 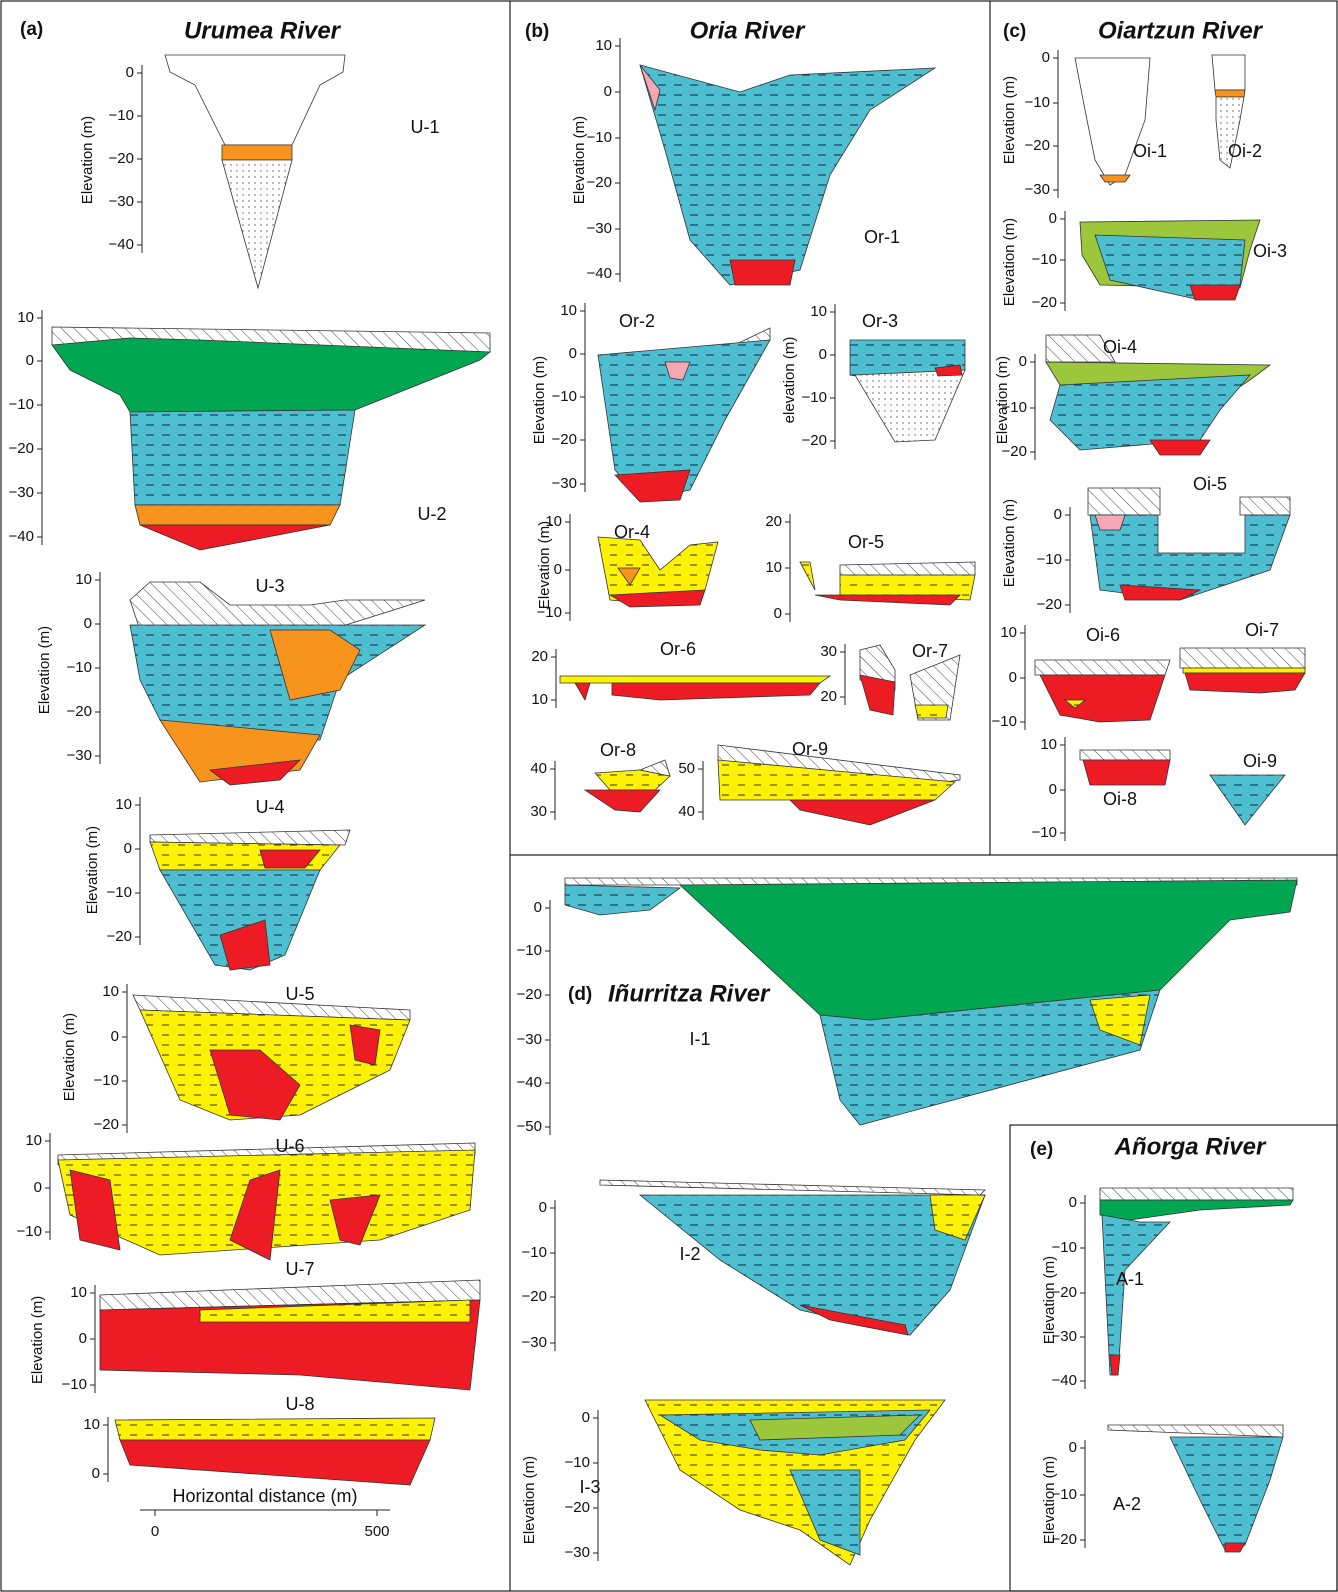 What do you see at coordinates (810, 749) in the screenshot?
I see `section-label: Or-9` at bounding box center [810, 749].